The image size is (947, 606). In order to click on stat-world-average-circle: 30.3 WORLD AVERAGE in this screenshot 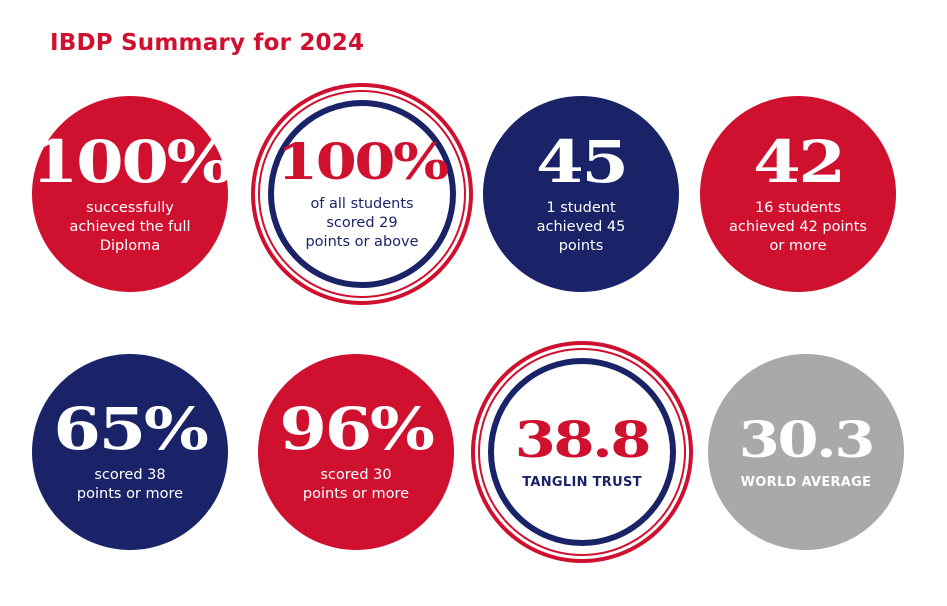, I will do `click(806, 452)`.